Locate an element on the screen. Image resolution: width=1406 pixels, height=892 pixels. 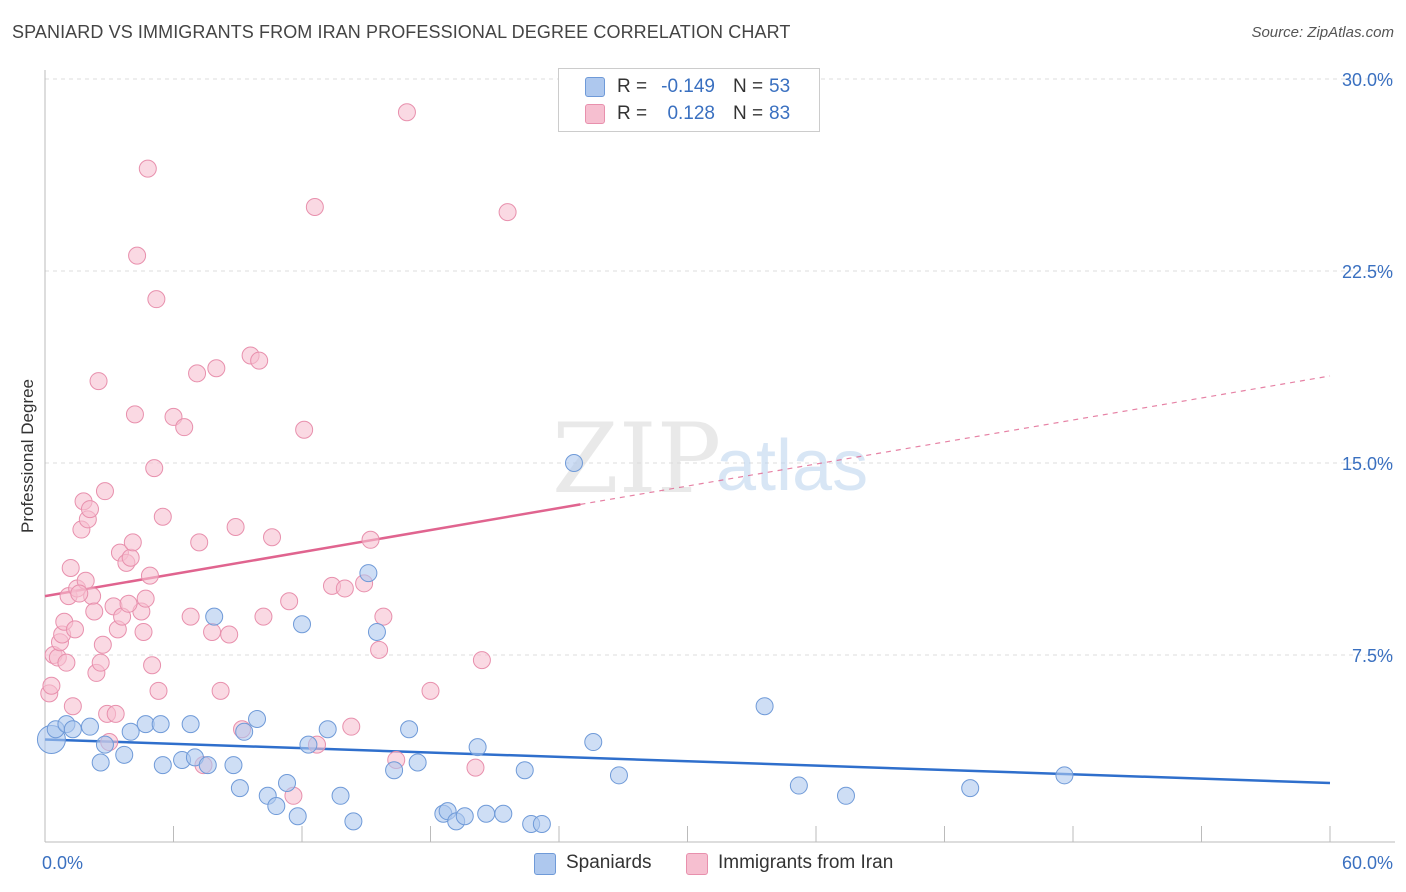
y-tick-label: 30.0% is located at coordinates (1367, 80).